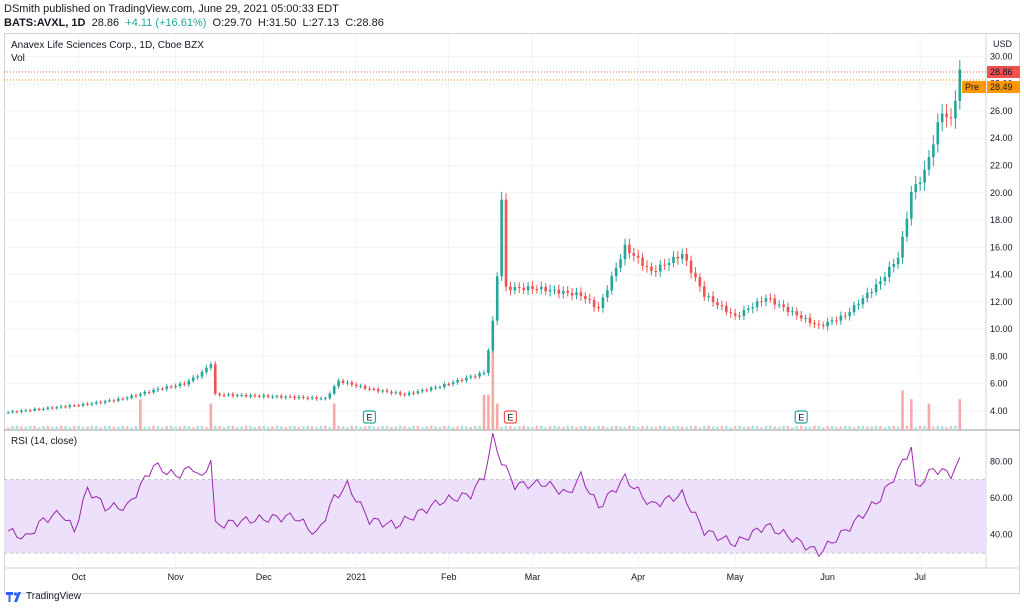 This screenshot has height=610, width=1024. Describe the element at coordinates (499, 577) in the screenshot. I see `time-axis: Oct Nov Dec 2021 Feb Mar Apr May Jun Jul` at that location.